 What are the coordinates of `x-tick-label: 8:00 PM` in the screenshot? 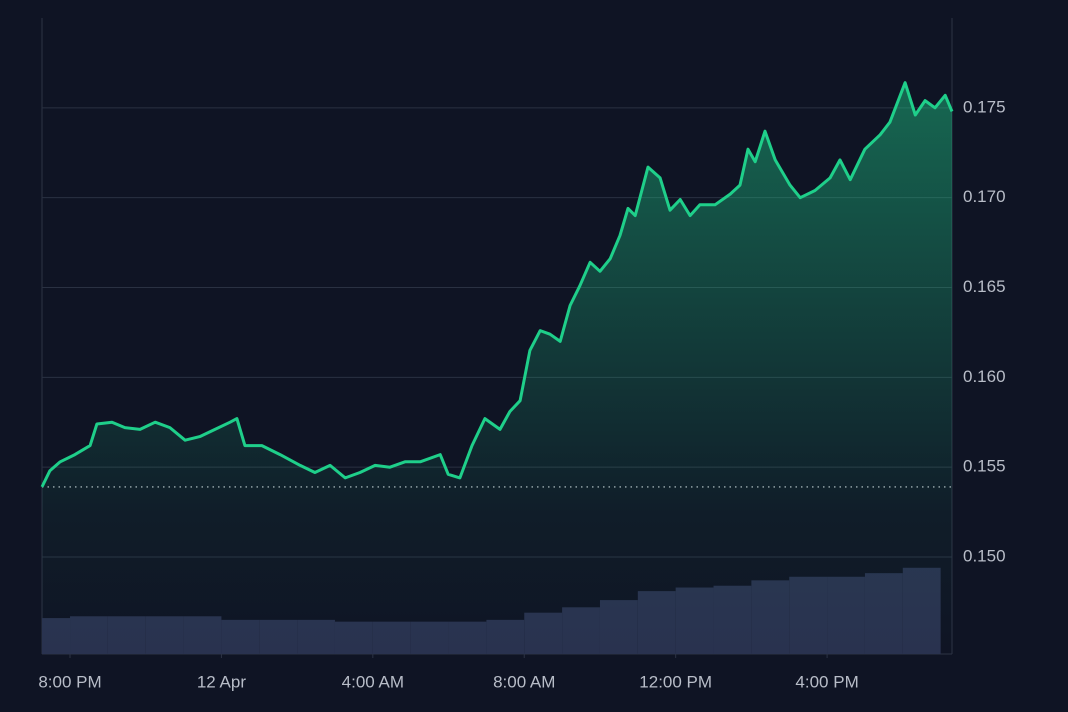 It's located at (69, 681).